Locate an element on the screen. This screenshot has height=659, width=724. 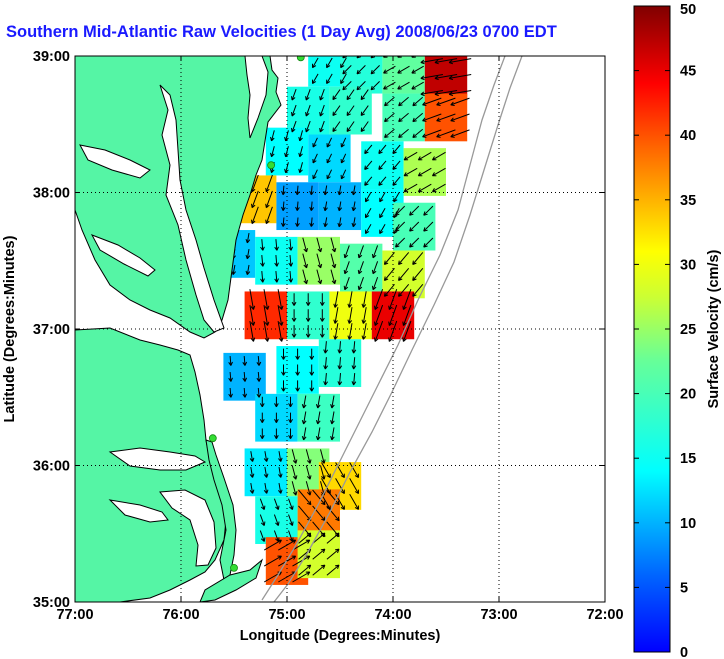
colorbar-tick-label: 30 is located at coordinates (688, 265).